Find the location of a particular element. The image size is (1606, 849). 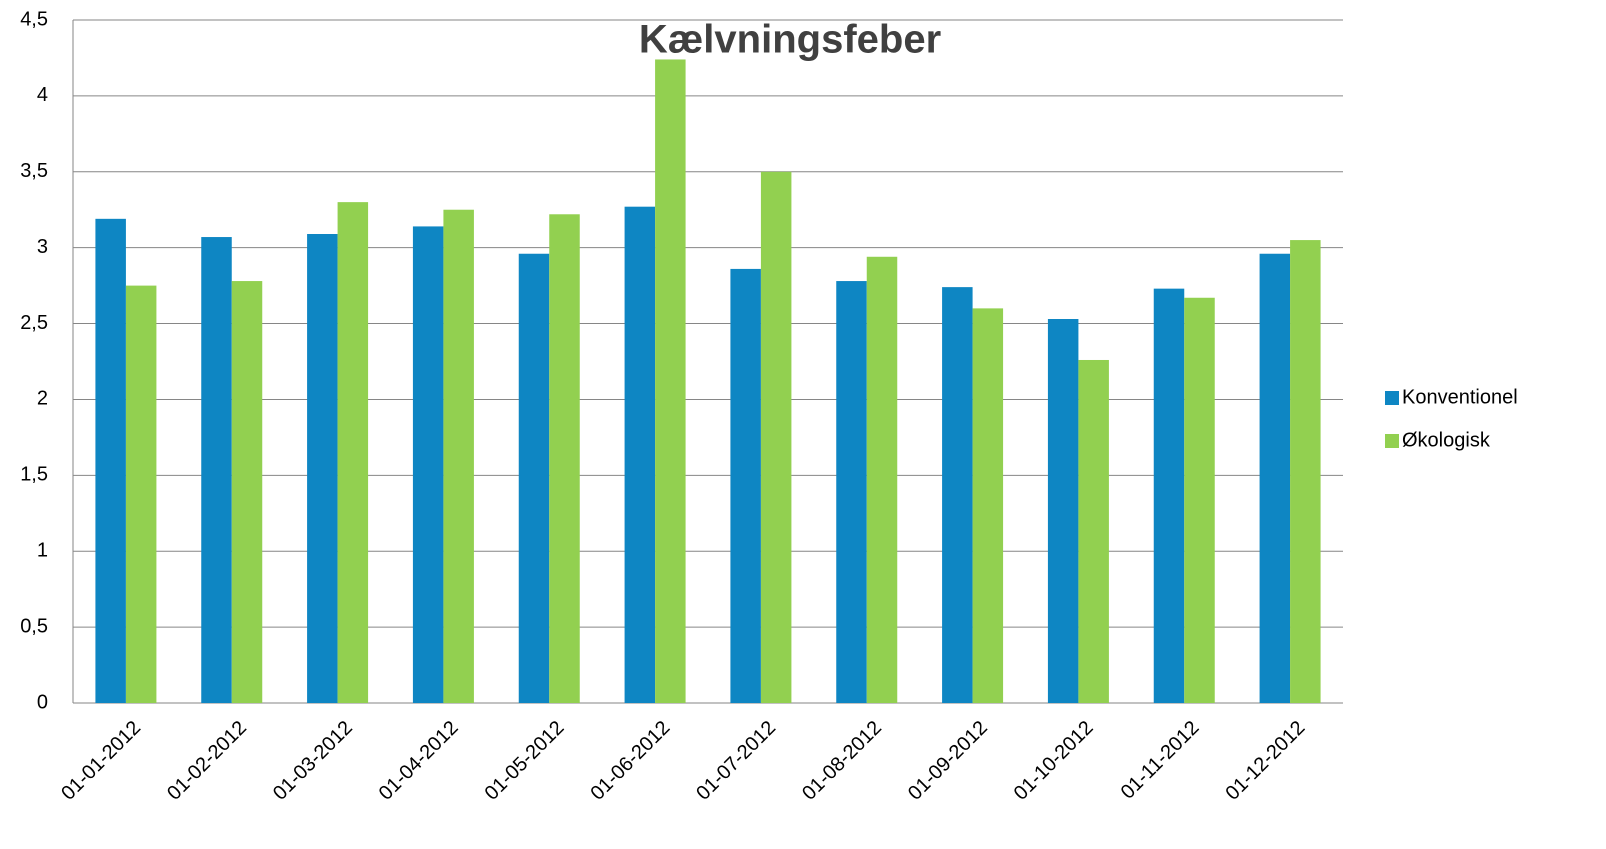

y-tick-label: 2 is located at coordinates (42, 399).